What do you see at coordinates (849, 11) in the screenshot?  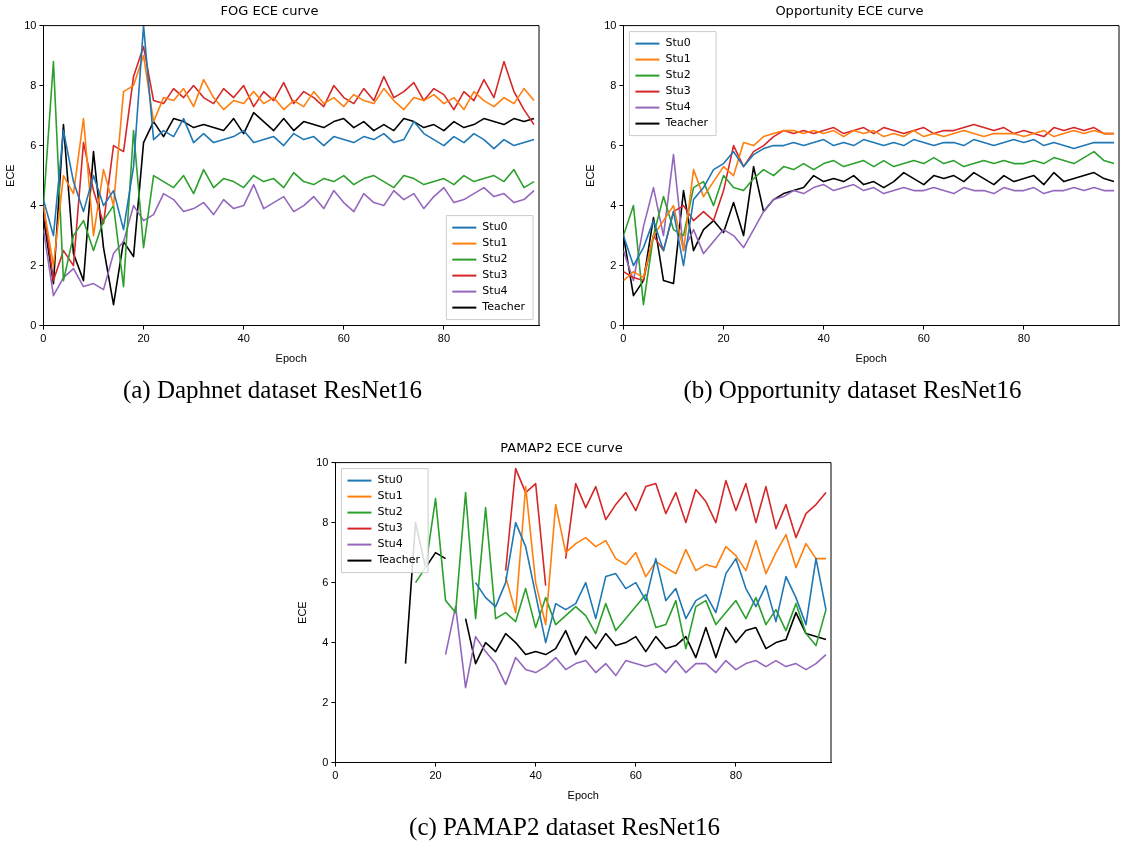 I see `chart-title: Opportunity ECE curve` at bounding box center [849, 11].